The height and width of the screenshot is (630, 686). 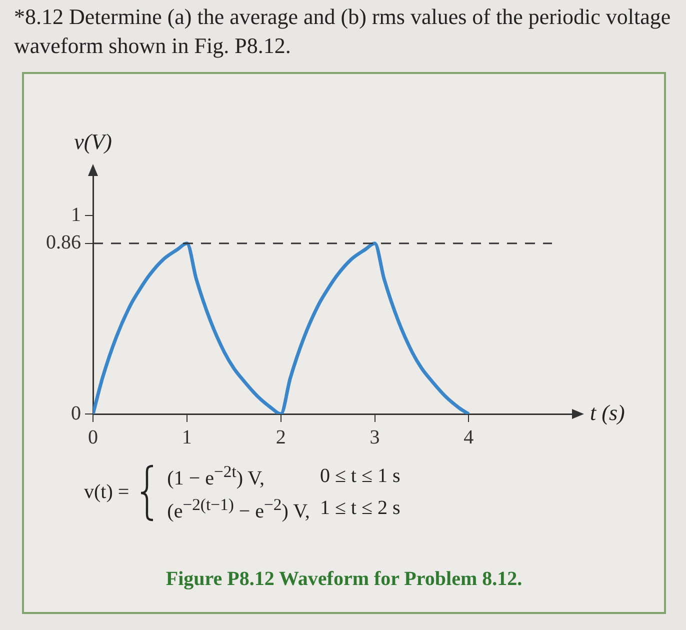 I want to click on x-tick-label: 1, so click(x=187, y=437).